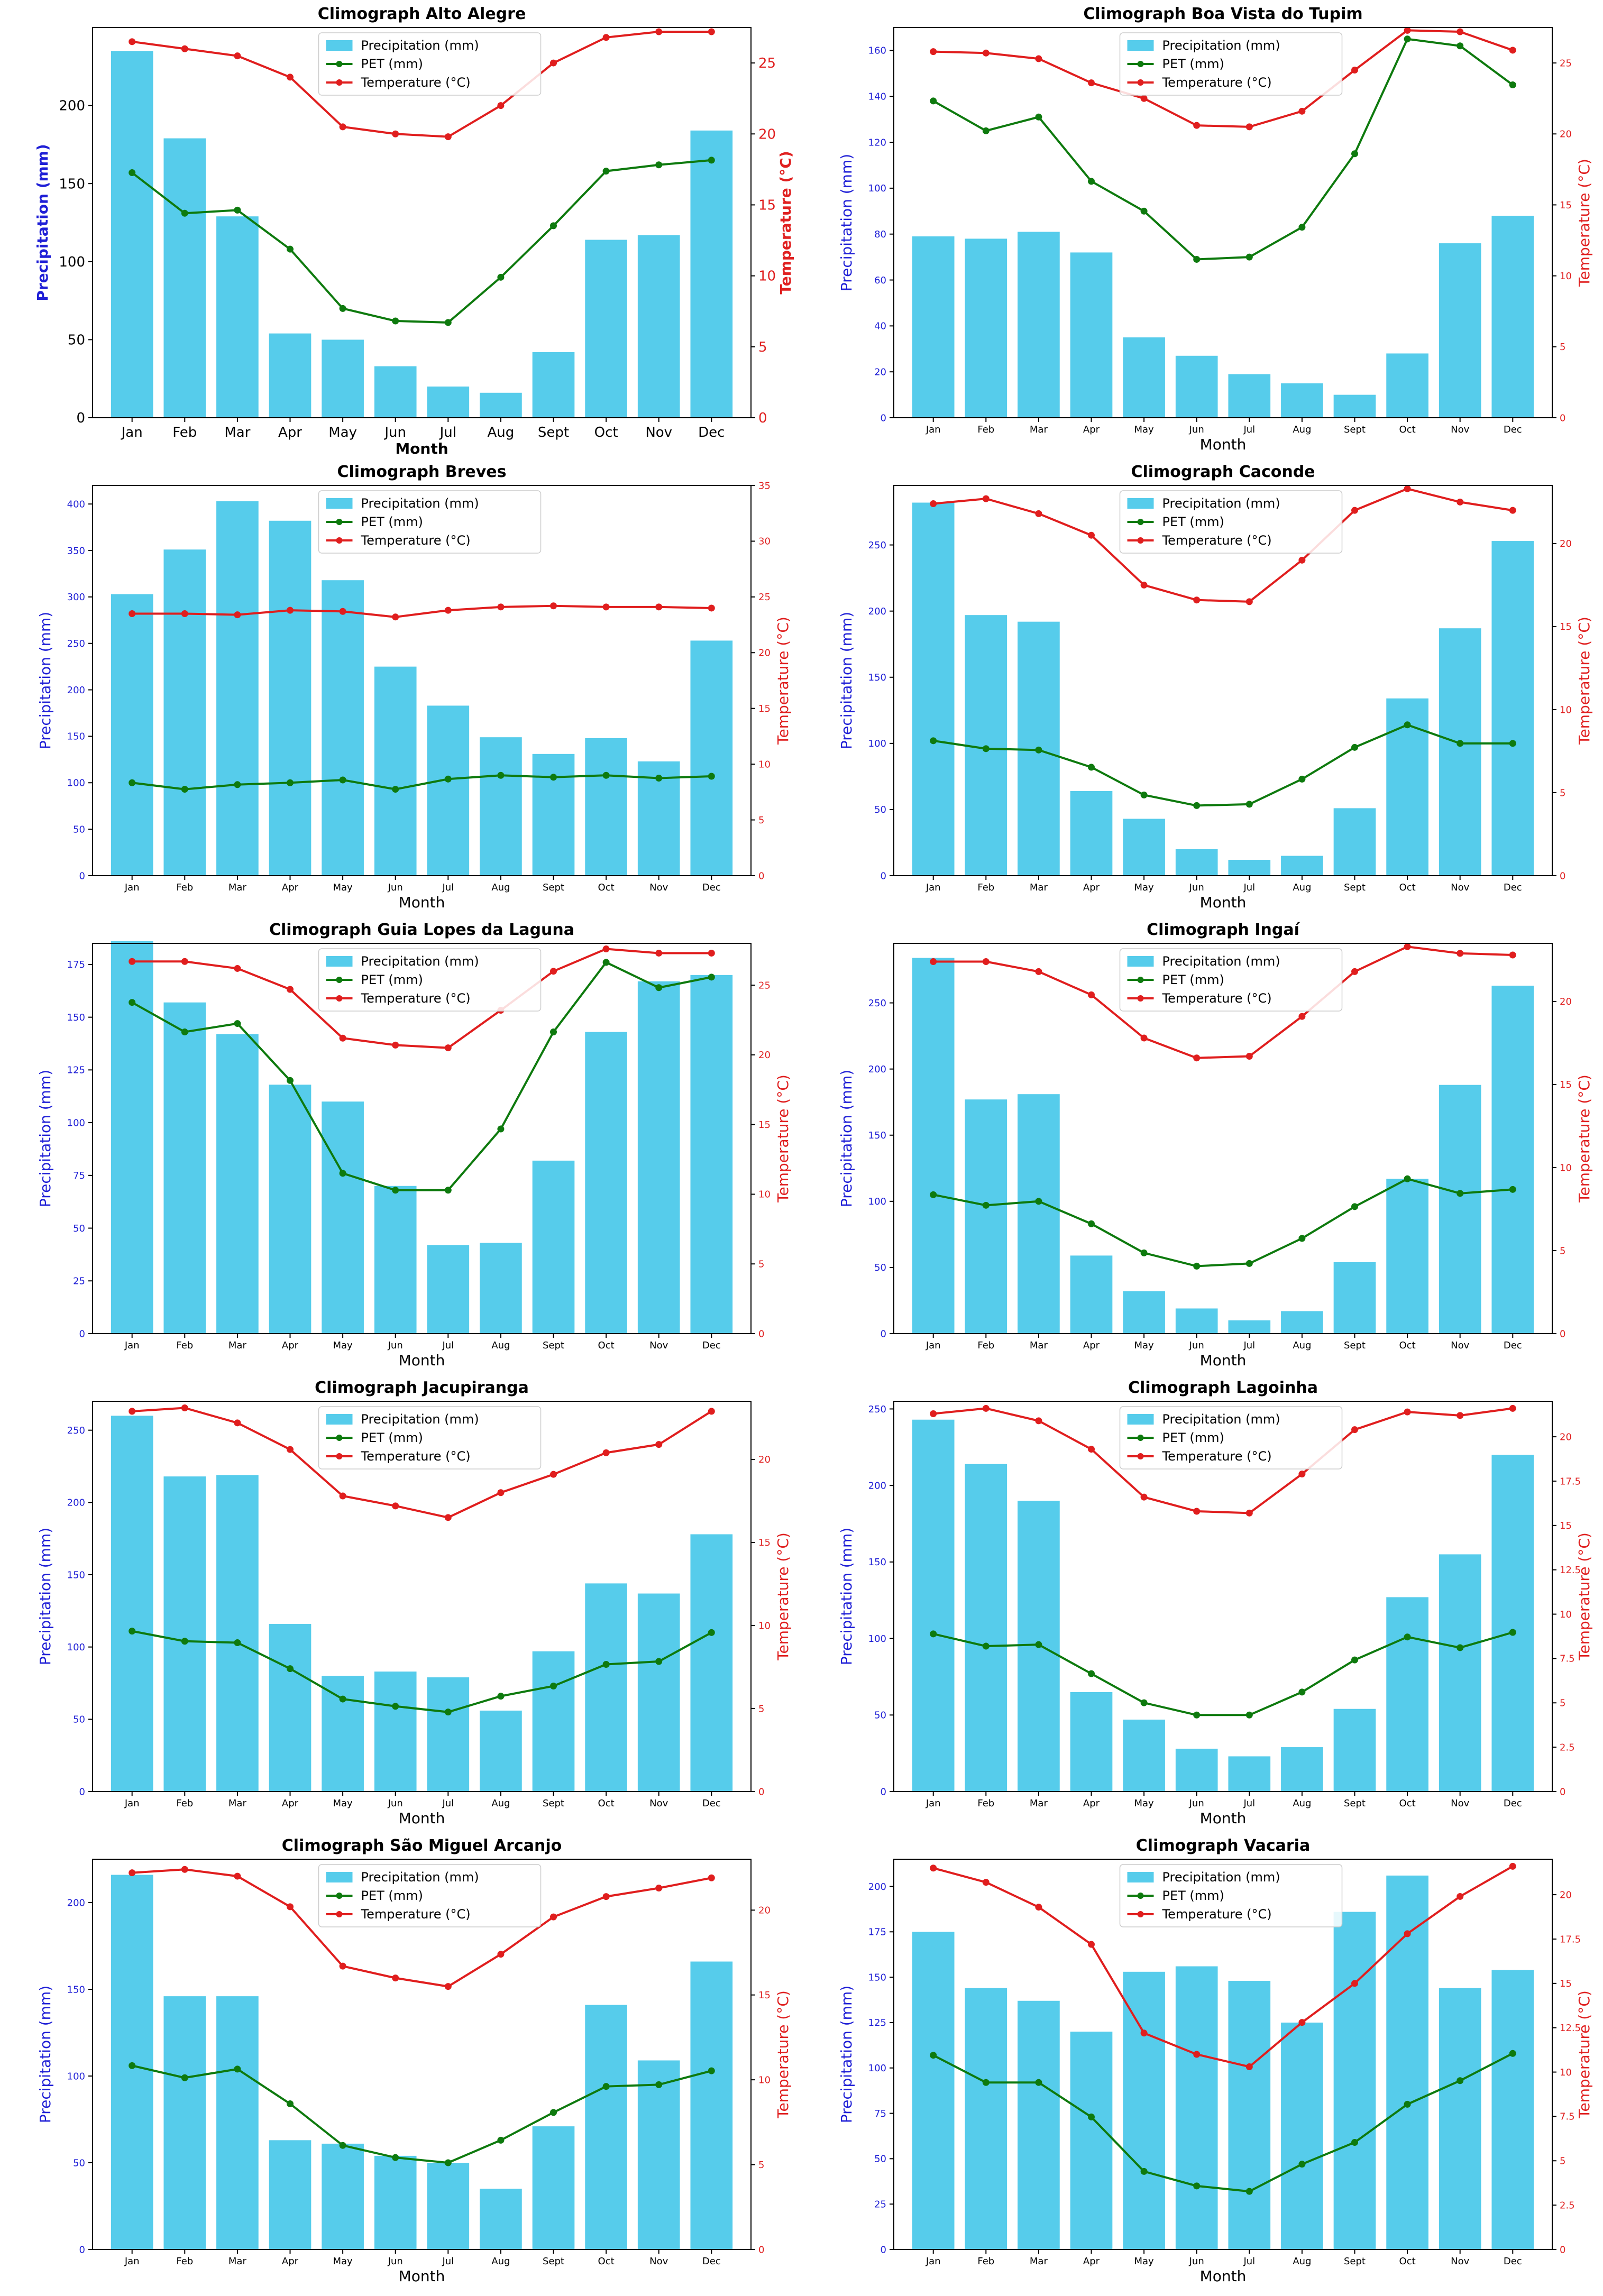  What do you see at coordinates (1512, 511) in the screenshot?
I see `temperature-point-dec` at bounding box center [1512, 511].